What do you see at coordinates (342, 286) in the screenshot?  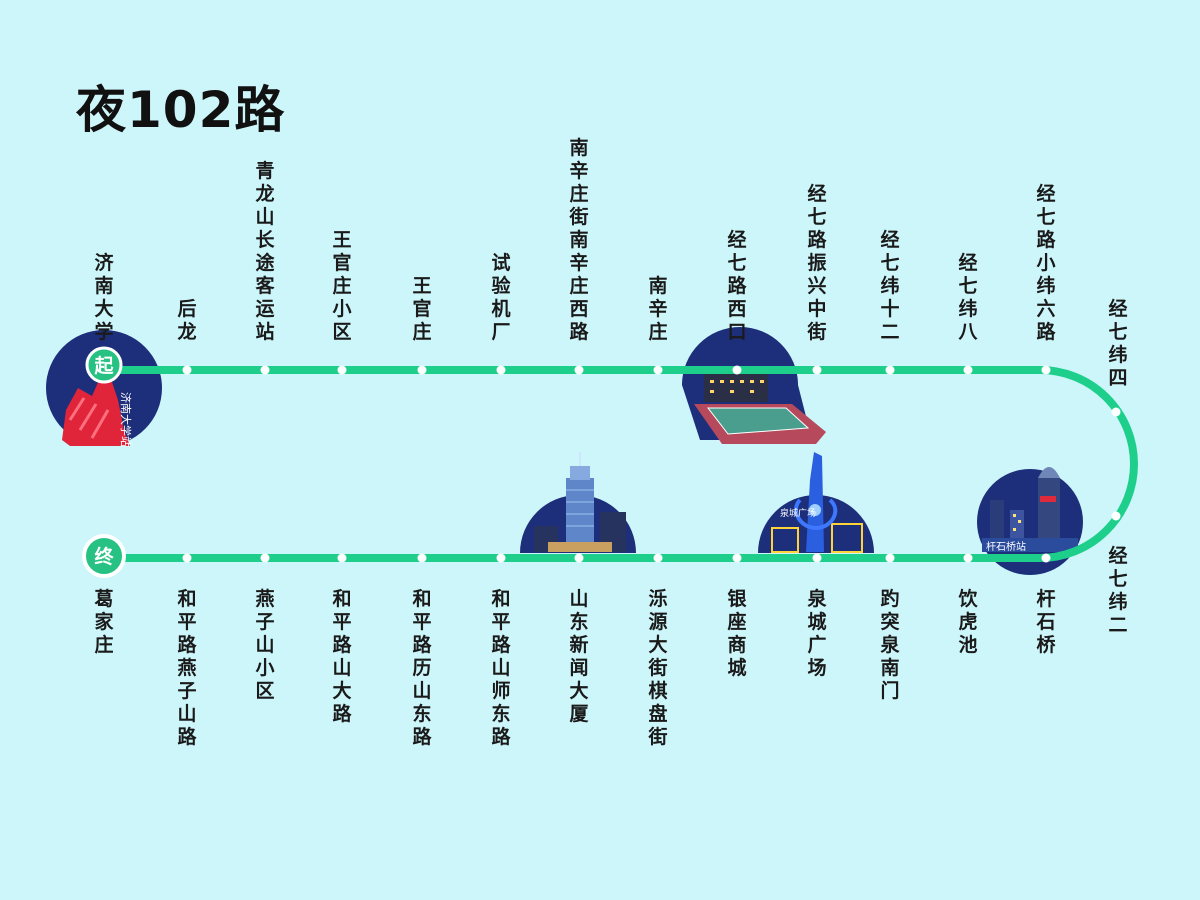 I see `stop-label: 王官庄小区` at bounding box center [342, 286].